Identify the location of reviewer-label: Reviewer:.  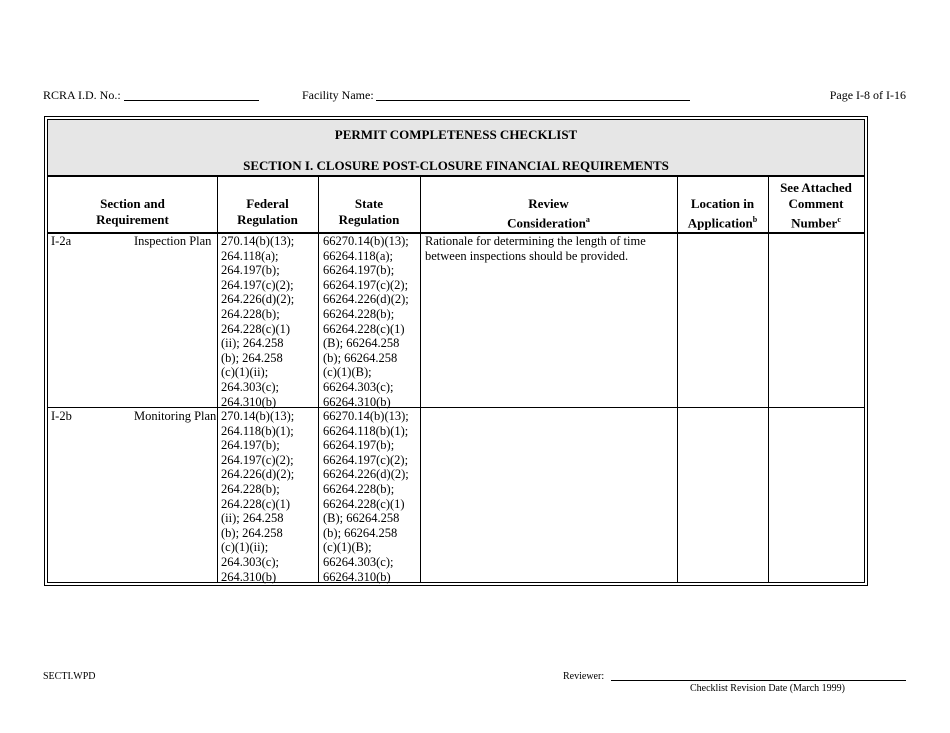
(584, 676).